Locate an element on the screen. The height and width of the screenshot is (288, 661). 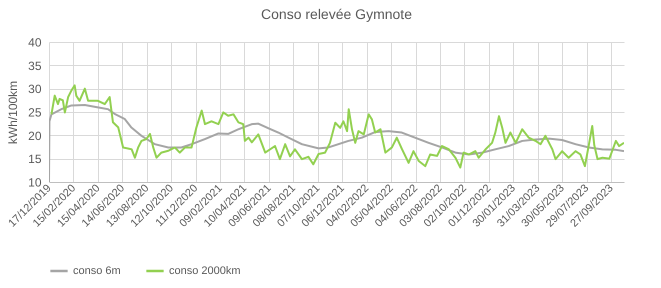
y-tick-label: 20 is located at coordinates (35, 135).